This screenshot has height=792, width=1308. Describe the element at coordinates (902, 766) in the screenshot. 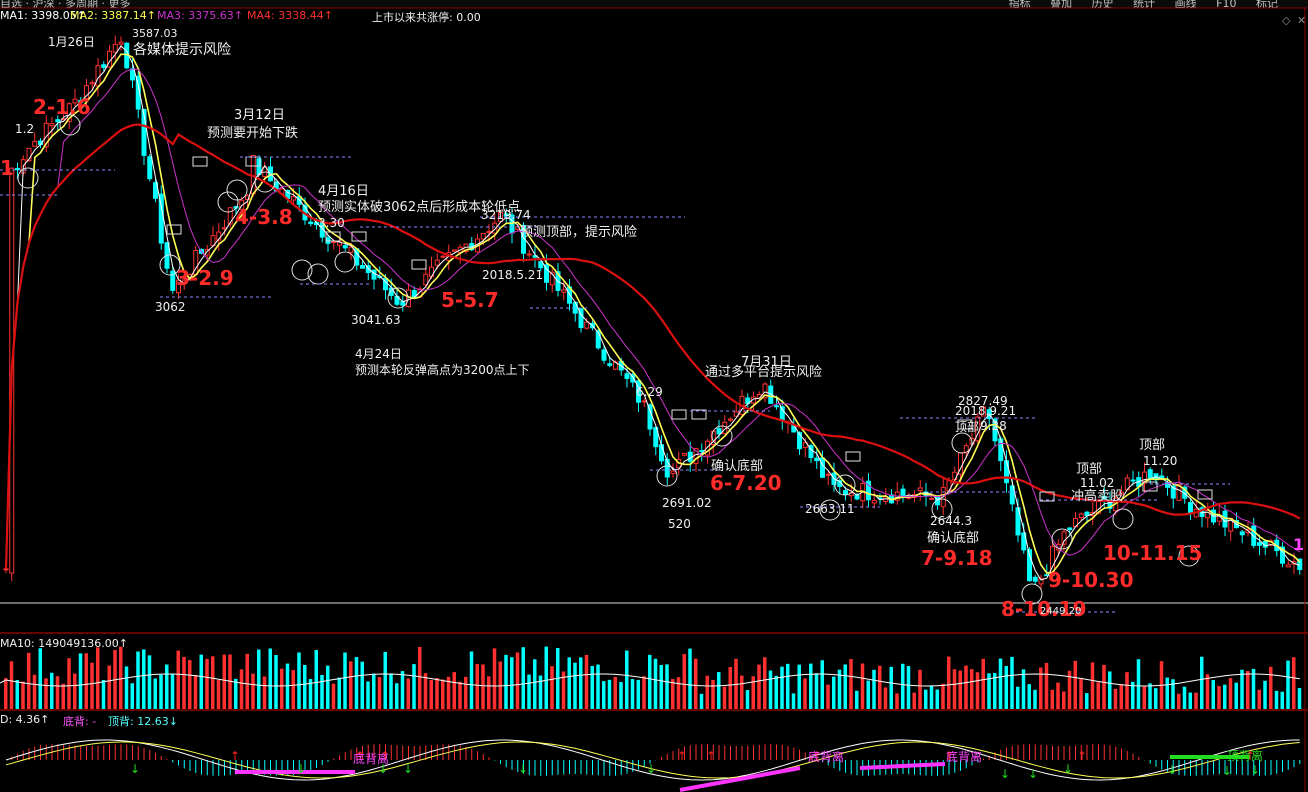

I see `divergence-line` at that location.